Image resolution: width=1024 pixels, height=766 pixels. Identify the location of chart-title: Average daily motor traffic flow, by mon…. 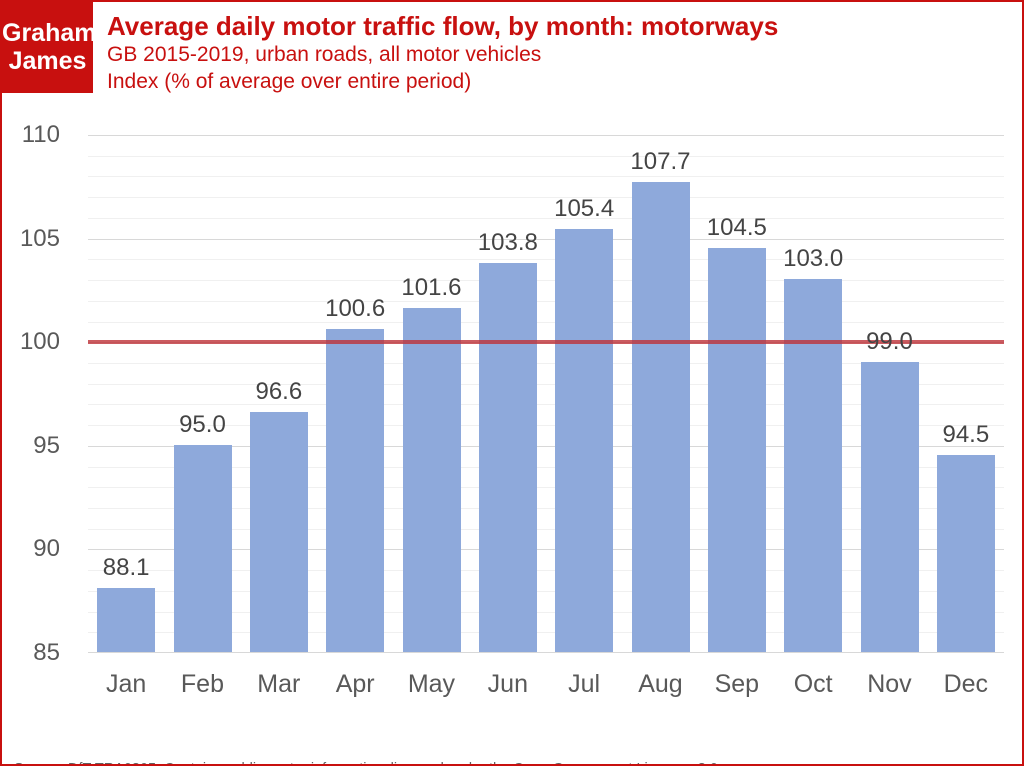
(443, 26).